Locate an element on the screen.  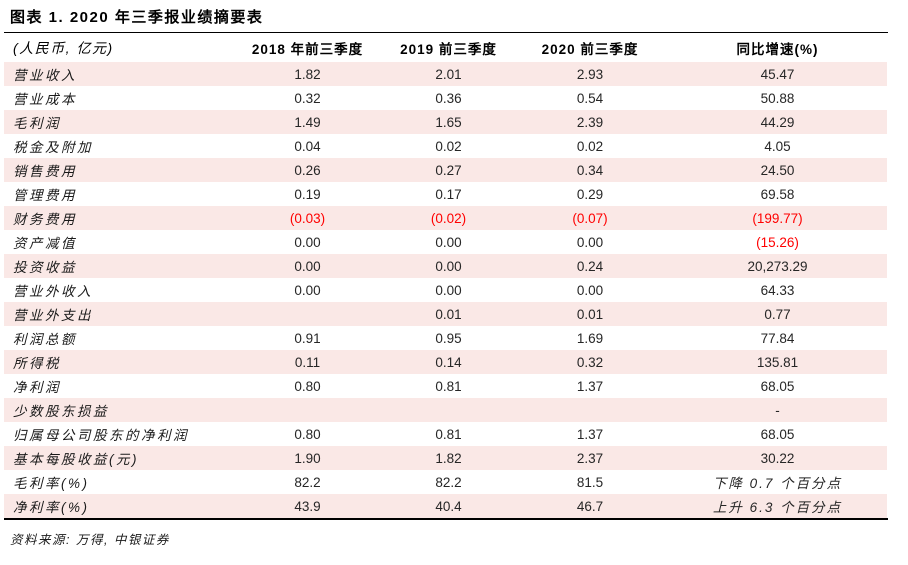
cell-value: 81.5 is located at coordinates (590, 482).